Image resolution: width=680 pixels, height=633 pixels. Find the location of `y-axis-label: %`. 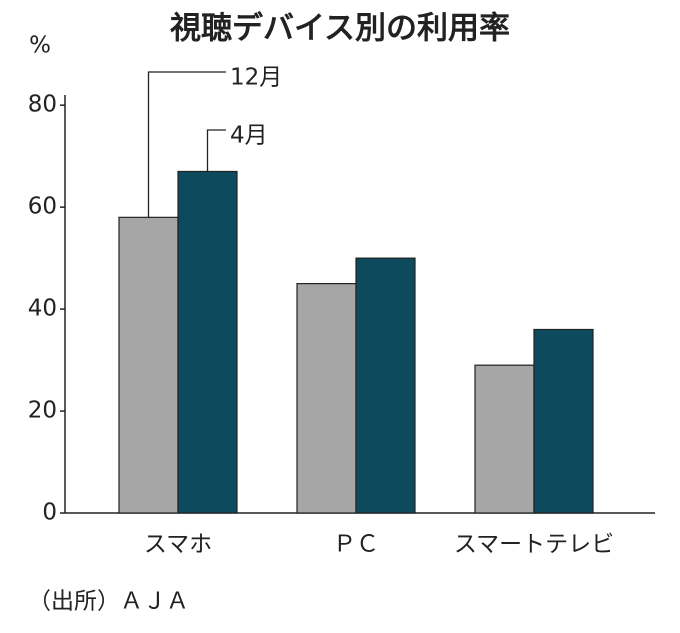

y-axis-label: % is located at coordinates (40, 46).